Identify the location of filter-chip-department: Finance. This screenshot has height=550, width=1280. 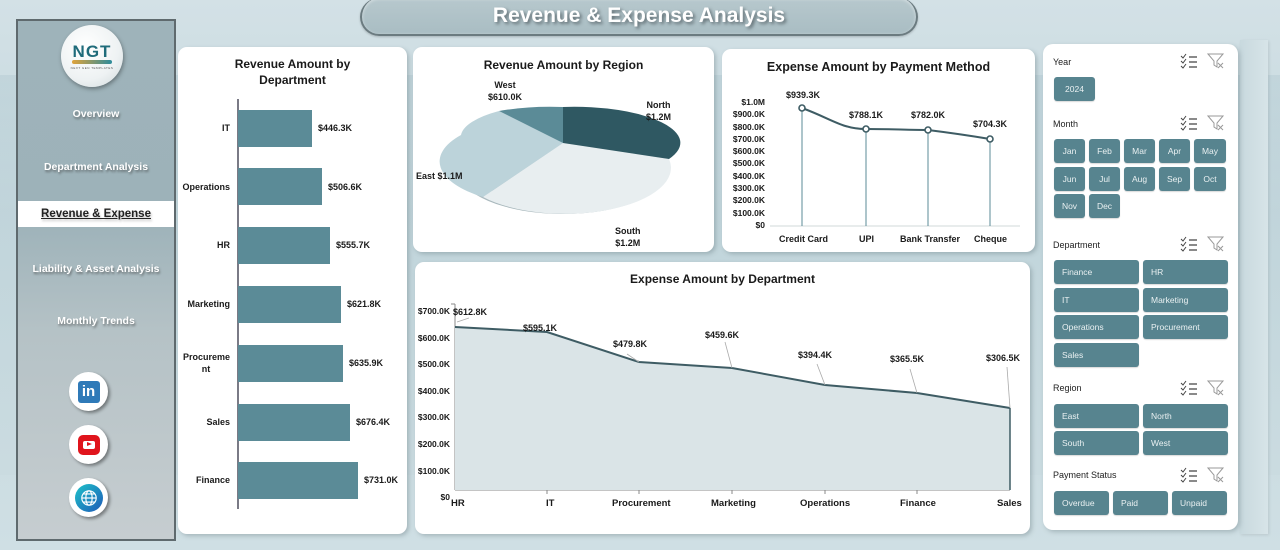
(1096, 272).